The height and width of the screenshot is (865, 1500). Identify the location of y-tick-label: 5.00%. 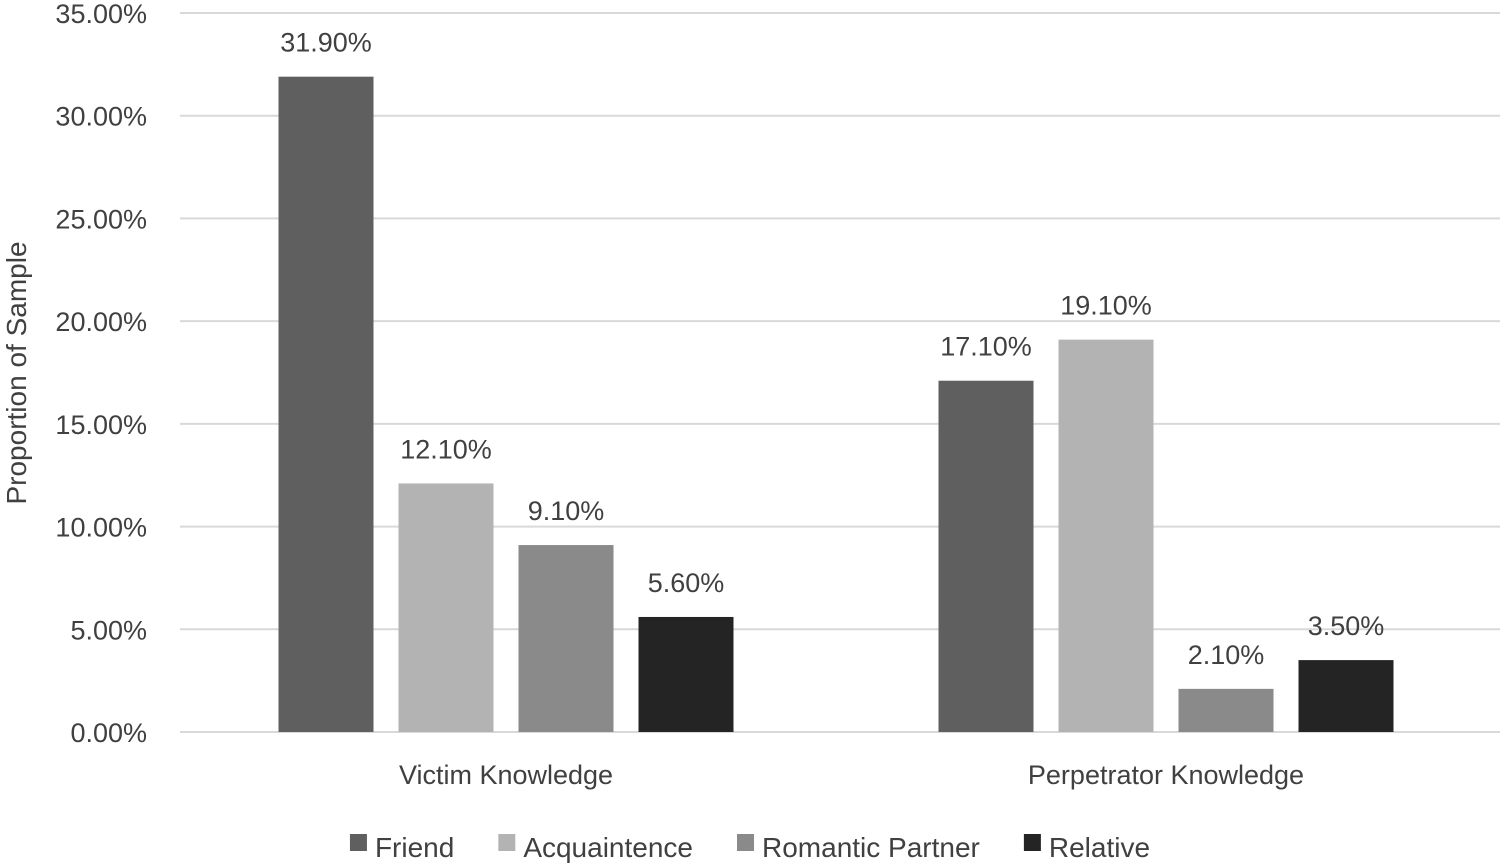
(108, 630).